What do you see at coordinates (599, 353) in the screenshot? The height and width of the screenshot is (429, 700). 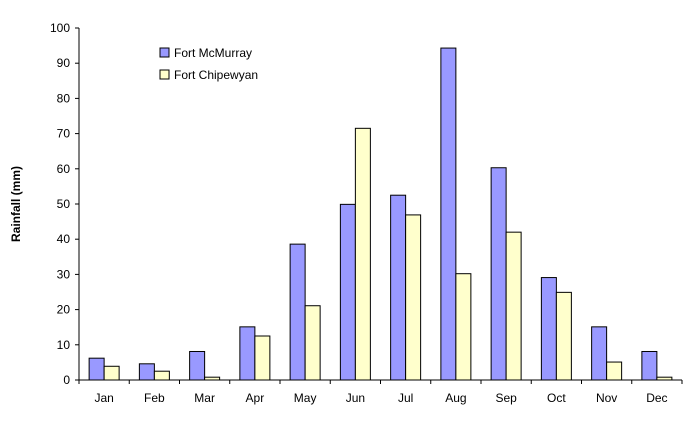 I see `bar-fort-mcmurray-nov` at bounding box center [599, 353].